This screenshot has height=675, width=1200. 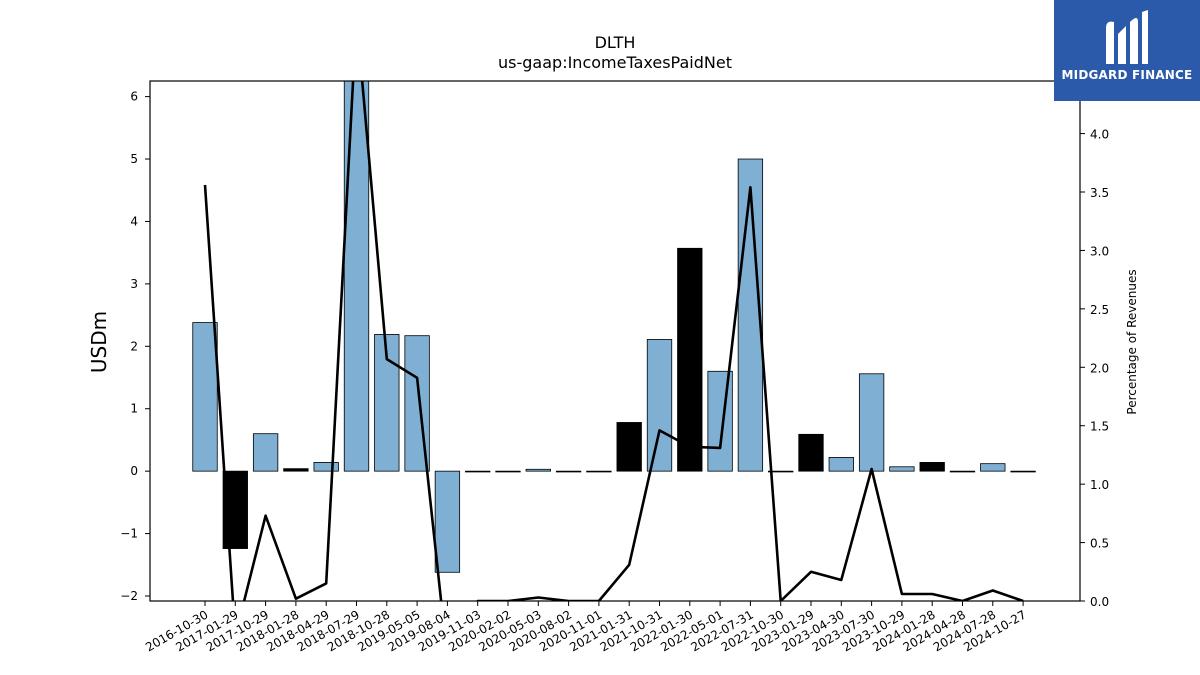 I want to click on chart-subtitle: us-gaap:IncomeTaxesPaidNet, so click(x=615, y=62).